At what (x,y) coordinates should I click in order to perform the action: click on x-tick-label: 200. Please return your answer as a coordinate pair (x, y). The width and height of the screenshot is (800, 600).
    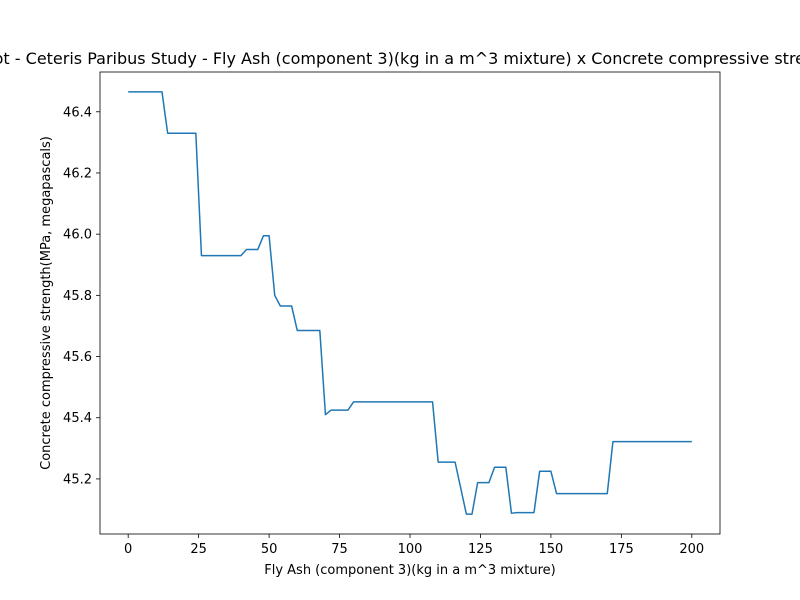
    Looking at the image, I should click on (691, 549).